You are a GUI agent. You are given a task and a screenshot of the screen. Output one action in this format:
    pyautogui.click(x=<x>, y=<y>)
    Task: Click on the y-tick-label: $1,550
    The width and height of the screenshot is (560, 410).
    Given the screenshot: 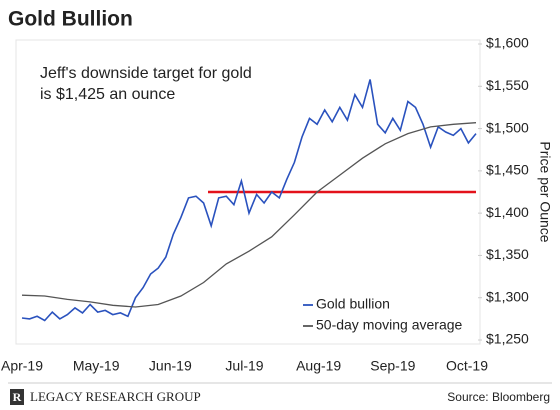 What is the action you would take?
    pyautogui.click(x=507, y=85)
    